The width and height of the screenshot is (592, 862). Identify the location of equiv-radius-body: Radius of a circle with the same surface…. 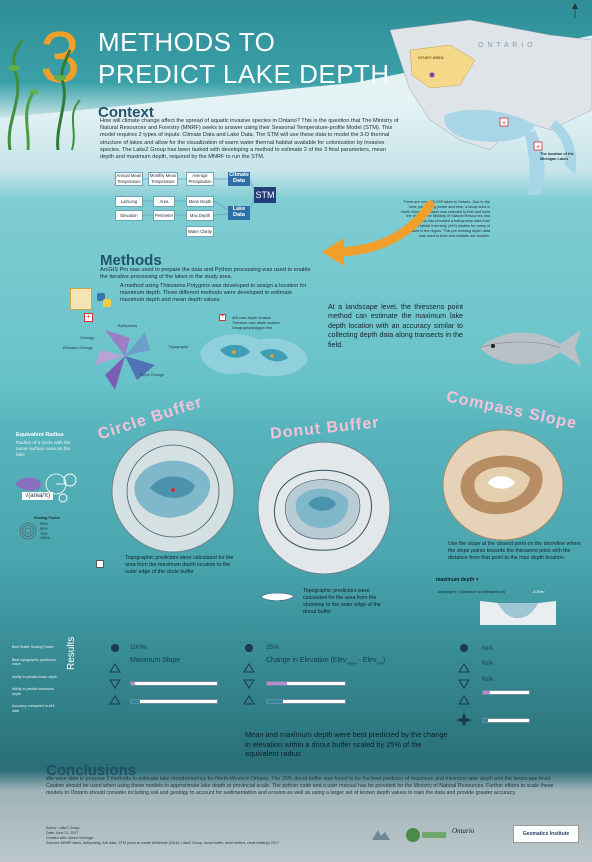
(43, 449).